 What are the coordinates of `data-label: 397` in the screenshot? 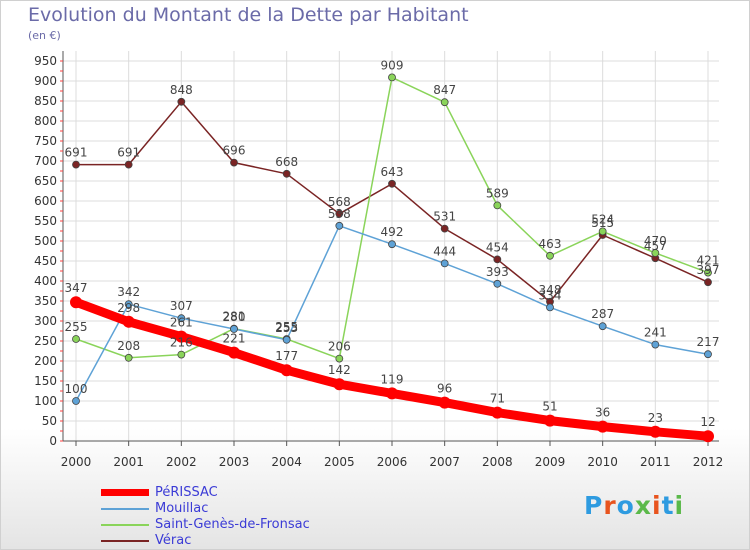 It's located at (708, 270).